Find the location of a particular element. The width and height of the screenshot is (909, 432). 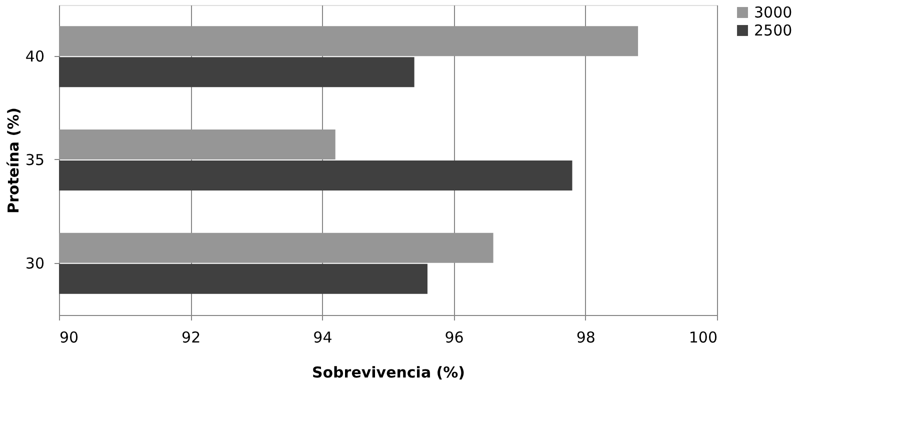

legend-label: 3000 is located at coordinates (773, 13).